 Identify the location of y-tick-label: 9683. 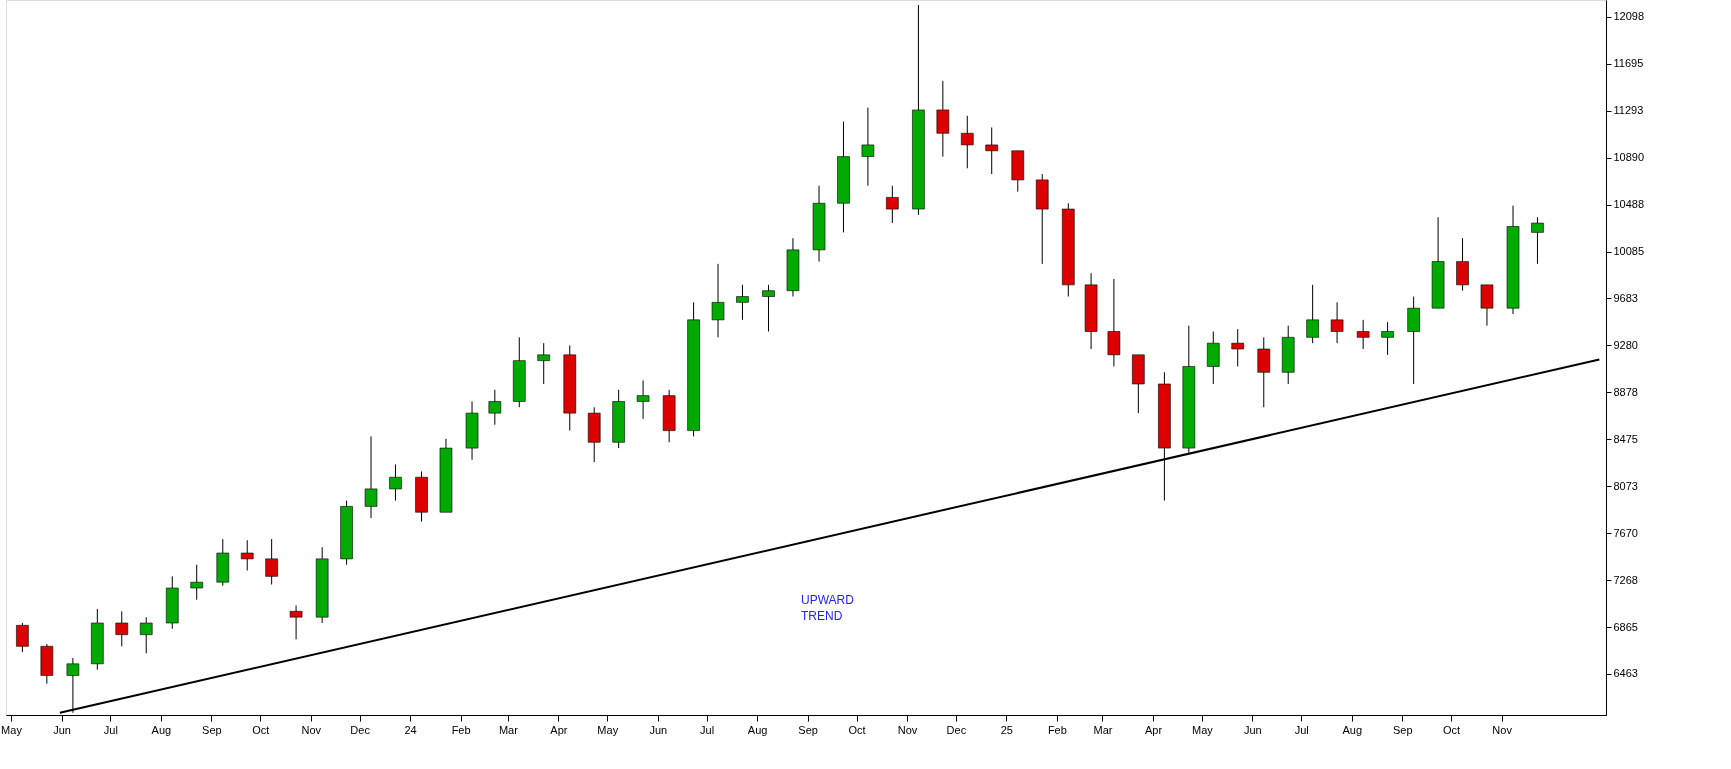
(1625, 298).